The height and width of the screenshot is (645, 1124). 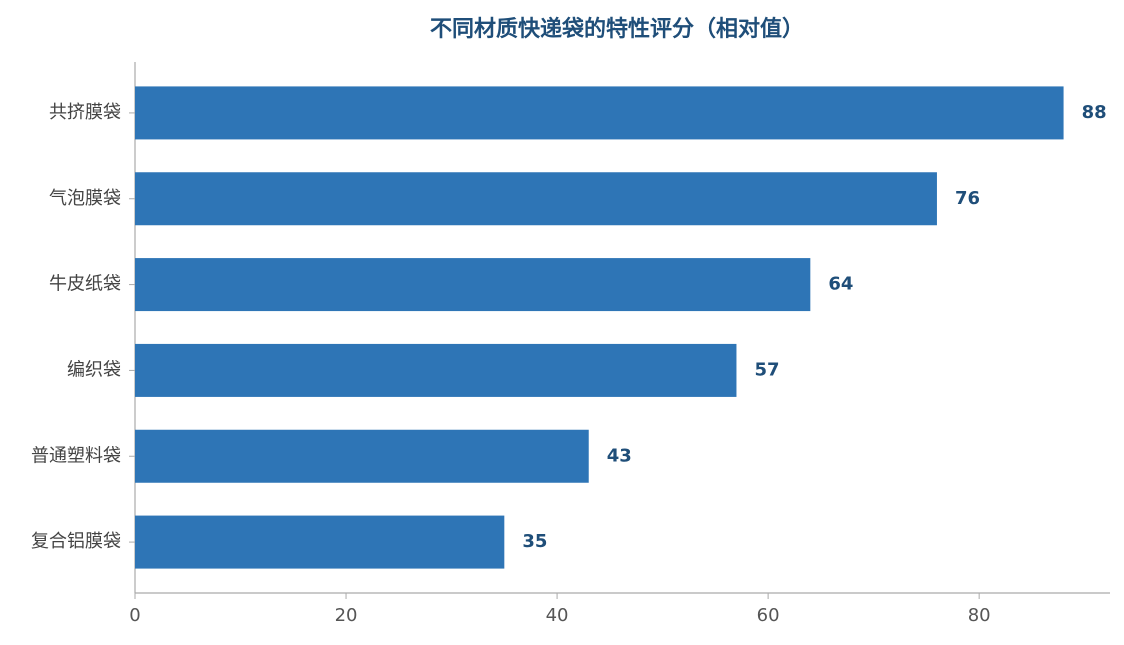 I want to click on chart-title: 不同材质快递袋的特性评分（相对值）, so click(x=617, y=29).